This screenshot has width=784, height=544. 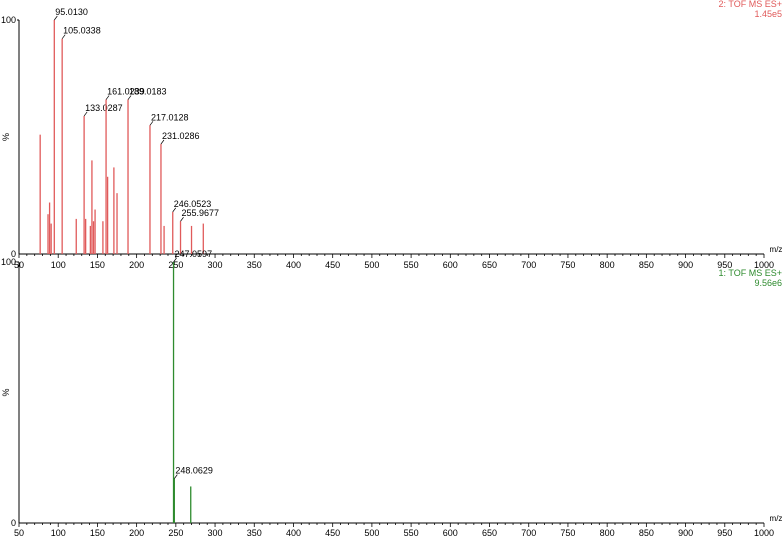 What do you see at coordinates (194, 254) in the screenshot?
I see `peak-label: 247.0597` at bounding box center [194, 254].